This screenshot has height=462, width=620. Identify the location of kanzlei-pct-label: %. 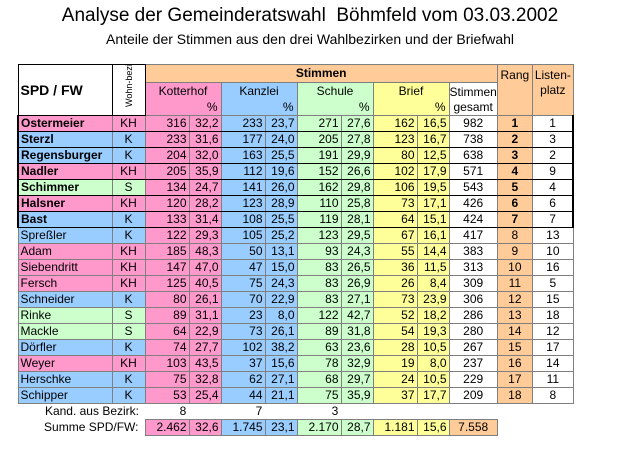
(288, 107).